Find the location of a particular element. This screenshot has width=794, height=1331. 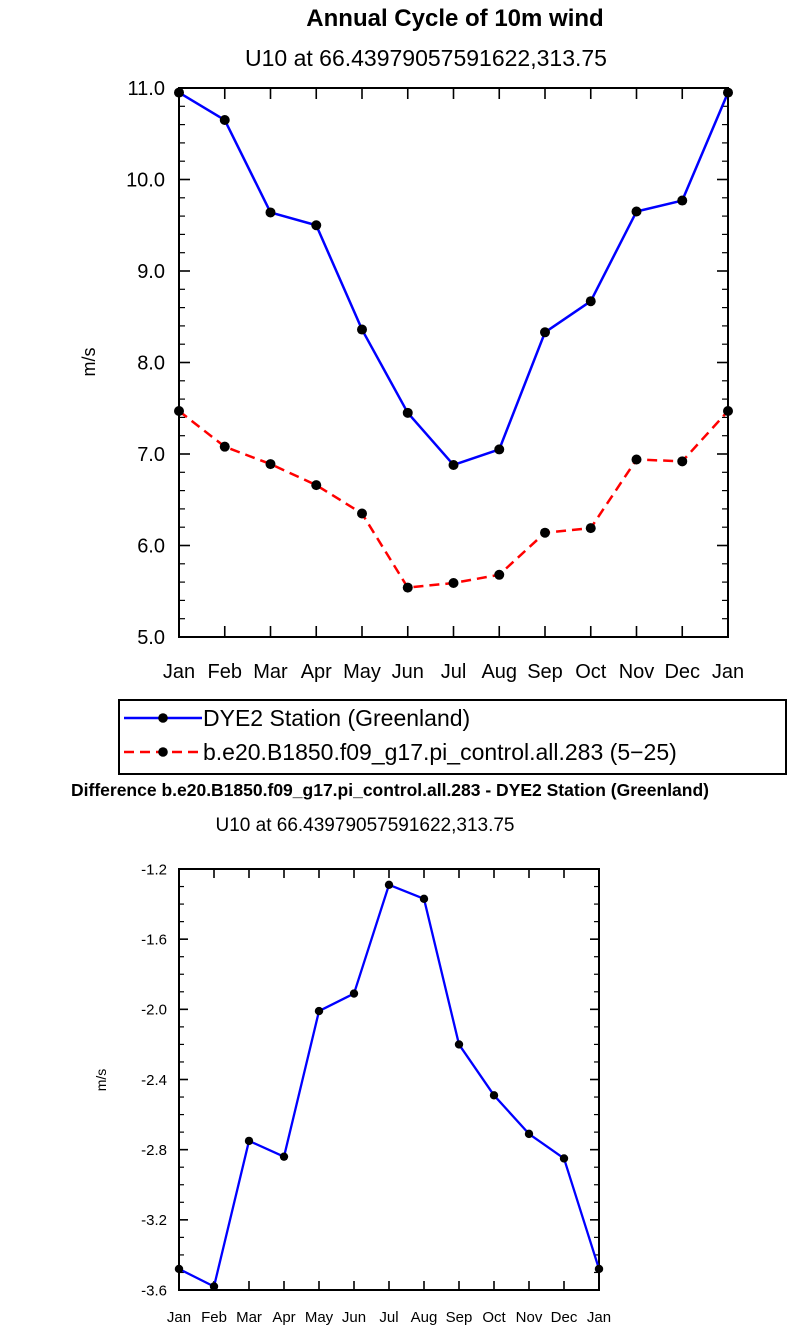

chart2-ytick-label: -1.6 is located at coordinates (154, 940).